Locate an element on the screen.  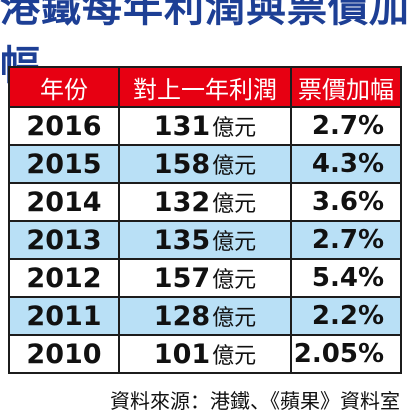
year-cell: 2012 is located at coordinates (65, 278).